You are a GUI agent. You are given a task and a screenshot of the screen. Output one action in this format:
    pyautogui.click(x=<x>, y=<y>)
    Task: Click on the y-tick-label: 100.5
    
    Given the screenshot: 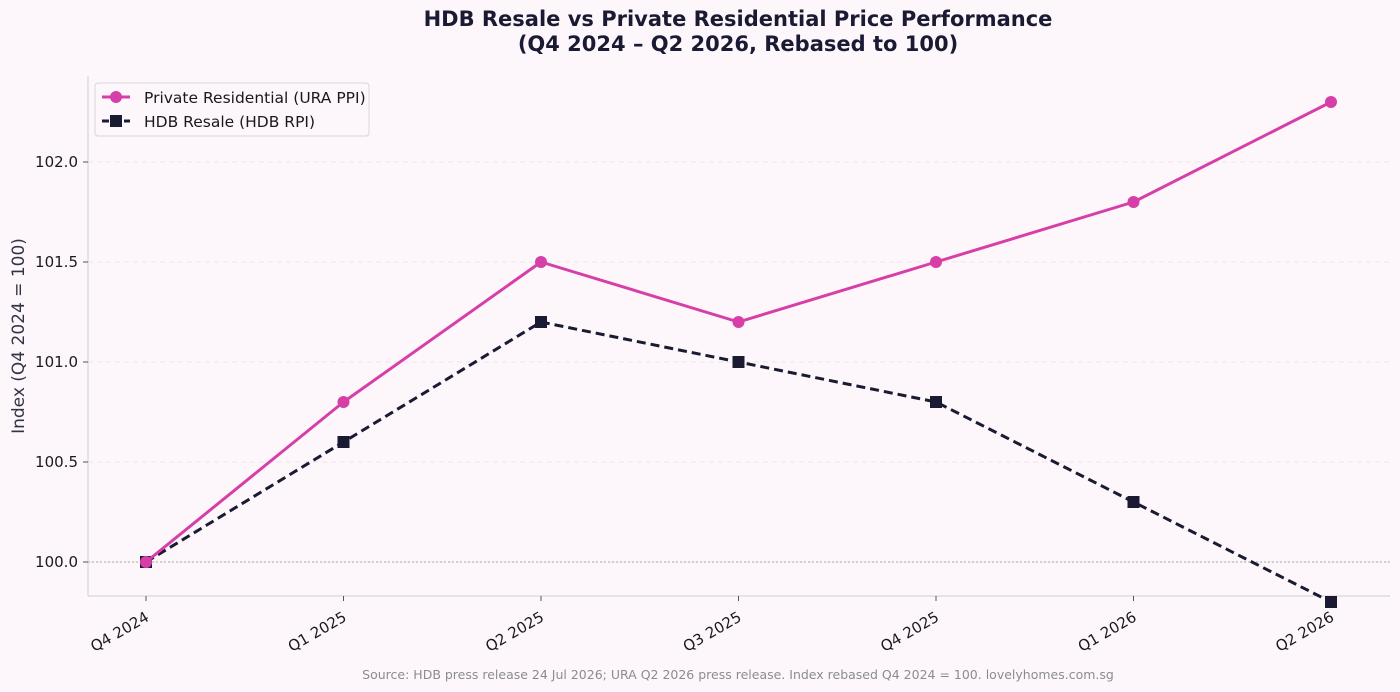 What is the action you would take?
    pyautogui.click(x=56, y=462)
    